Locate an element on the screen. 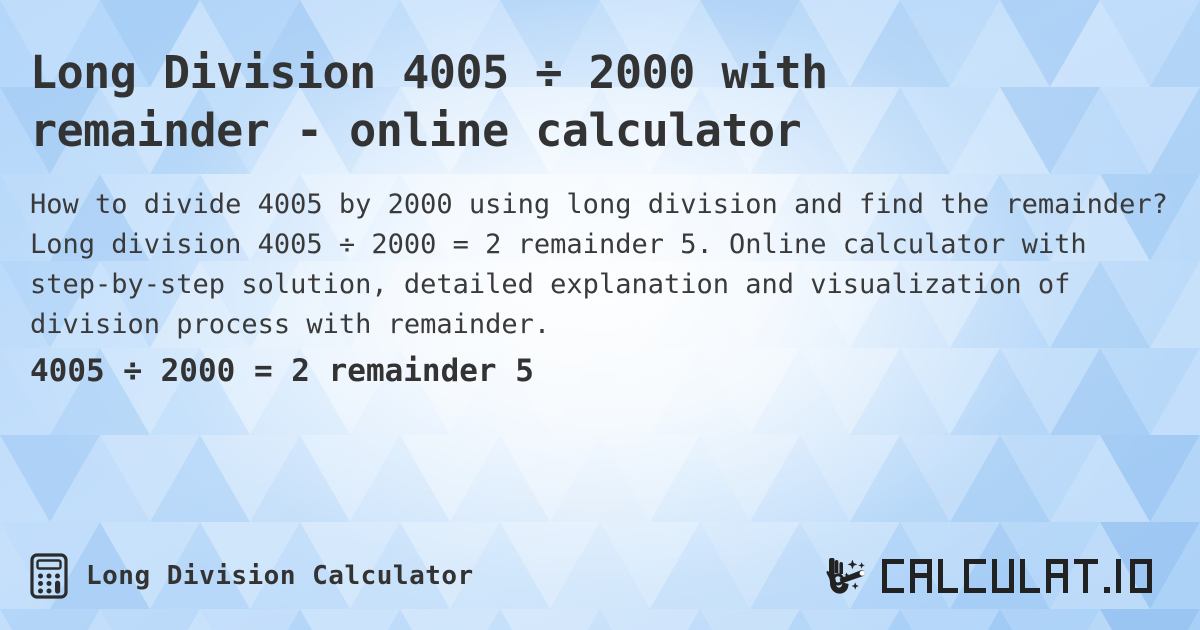  division-result-heading: 4005 ÷ 2000 = 2 remainder 5 is located at coordinates (282, 371).